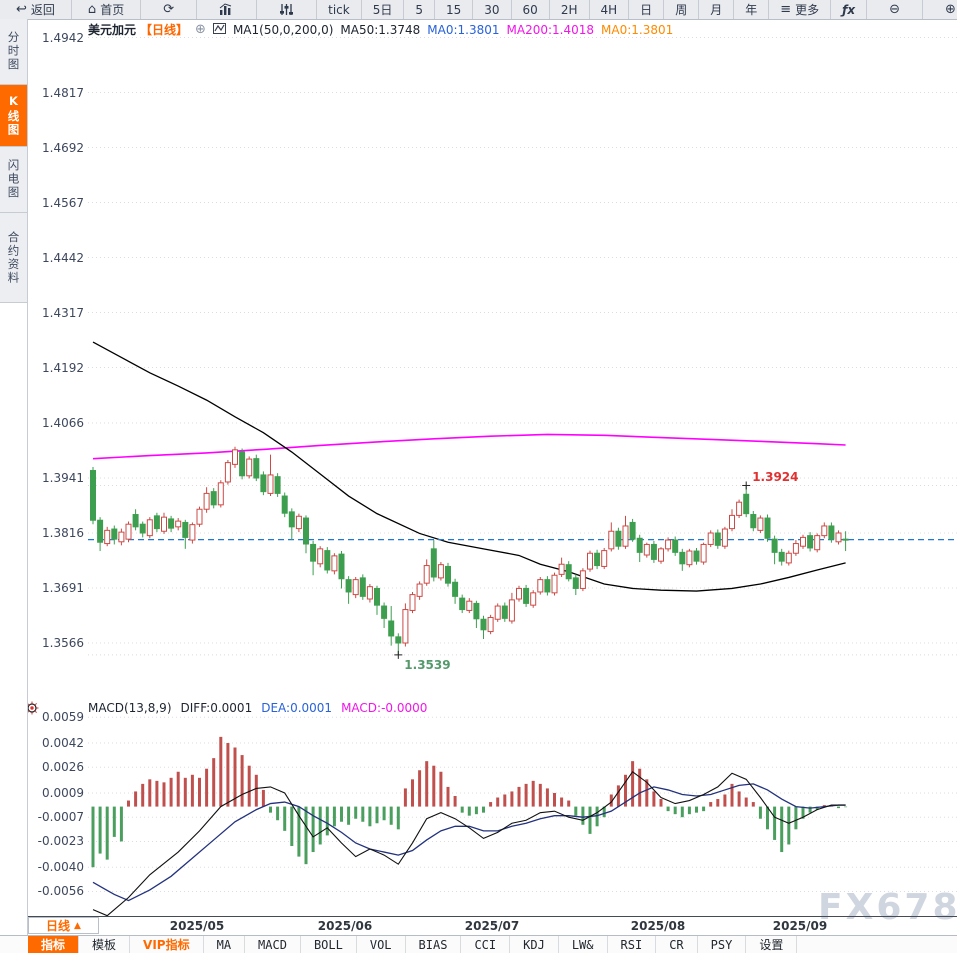  What do you see at coordinates (58, 926) in the screenshot?
I see `period-selector-label: 日线` at bounding box center [58, 926].